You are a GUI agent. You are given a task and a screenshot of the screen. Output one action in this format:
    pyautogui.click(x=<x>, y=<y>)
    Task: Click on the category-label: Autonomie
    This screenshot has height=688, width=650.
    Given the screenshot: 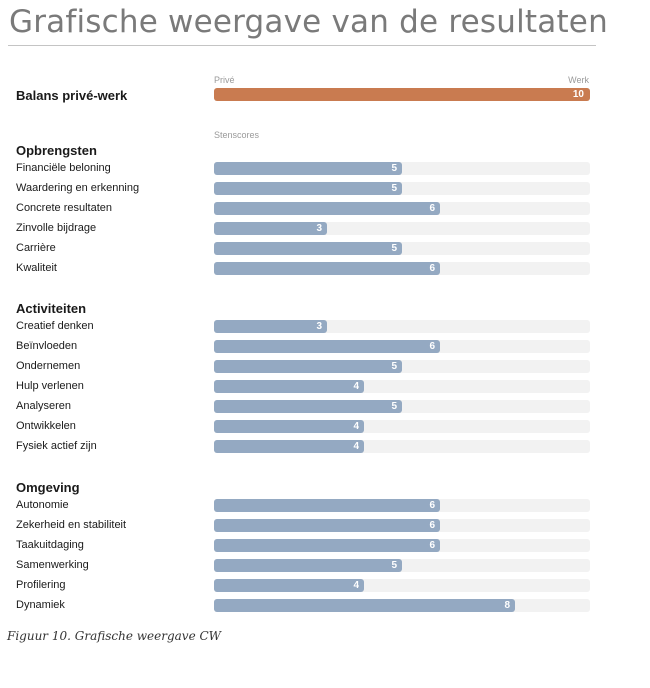 What is the action you would take?
    pyautogui.click(x=42, y=505)
    